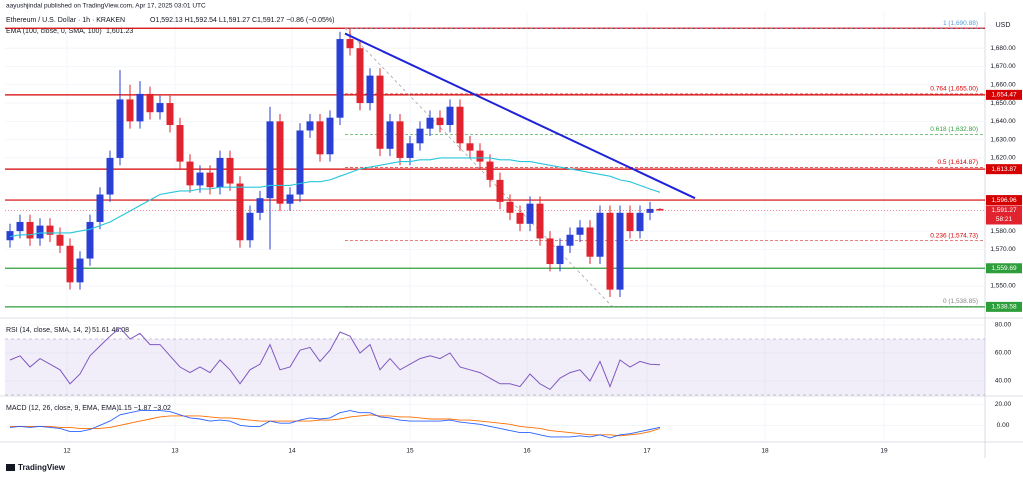 Image resolution: width=1023 pixels, height=478 pixels. I want to click on level-label: 1,654.47, so click(1004, 95).